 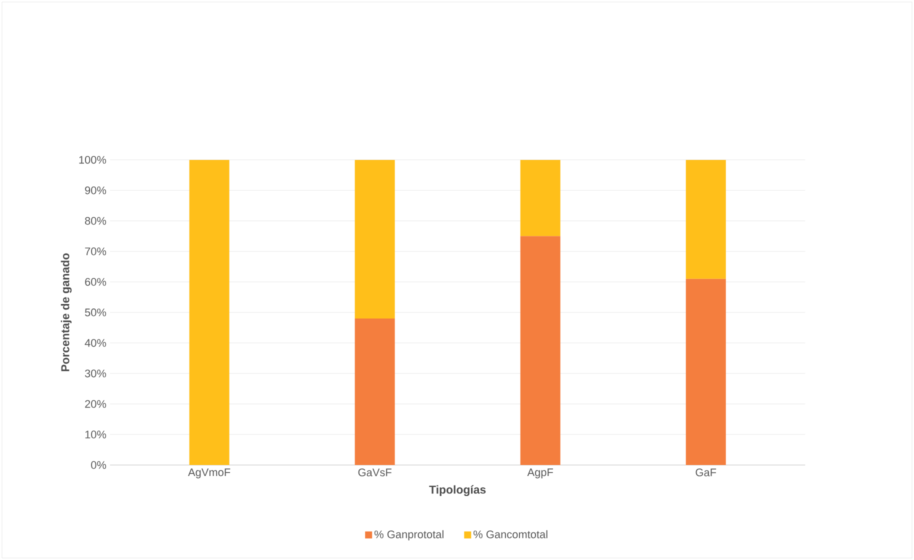 What do you see at coordinates (511, 534) in the screenshot?
I see `legend-label: % Gancomtotal` at bounding box center [511, 534].